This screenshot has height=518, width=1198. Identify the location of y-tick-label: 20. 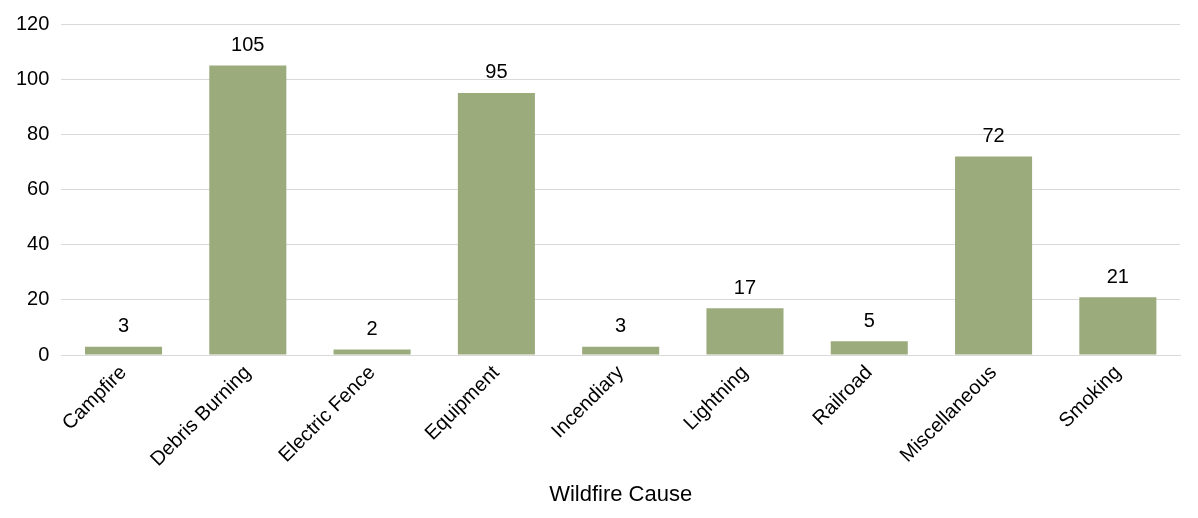
(38, 298).